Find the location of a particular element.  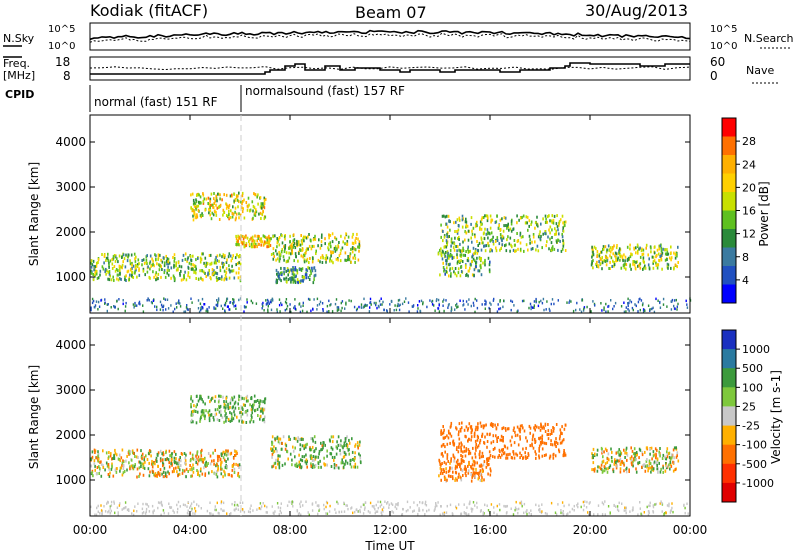

x-tick-label: 04:00 is located at coordinates (190, 530).